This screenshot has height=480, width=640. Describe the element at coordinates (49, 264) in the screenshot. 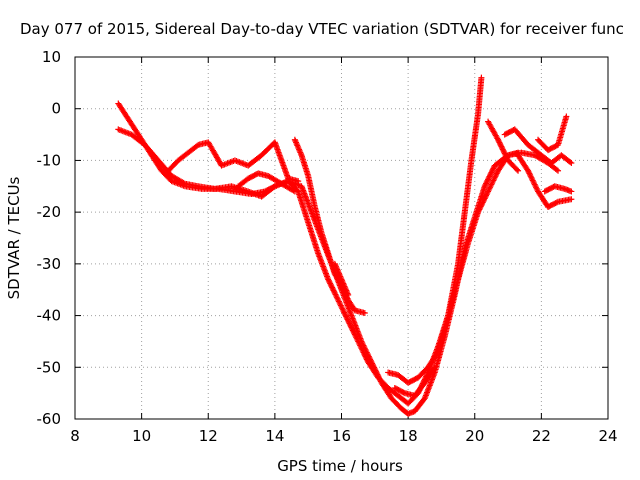

I see `y-tick-label: -30` at that location.